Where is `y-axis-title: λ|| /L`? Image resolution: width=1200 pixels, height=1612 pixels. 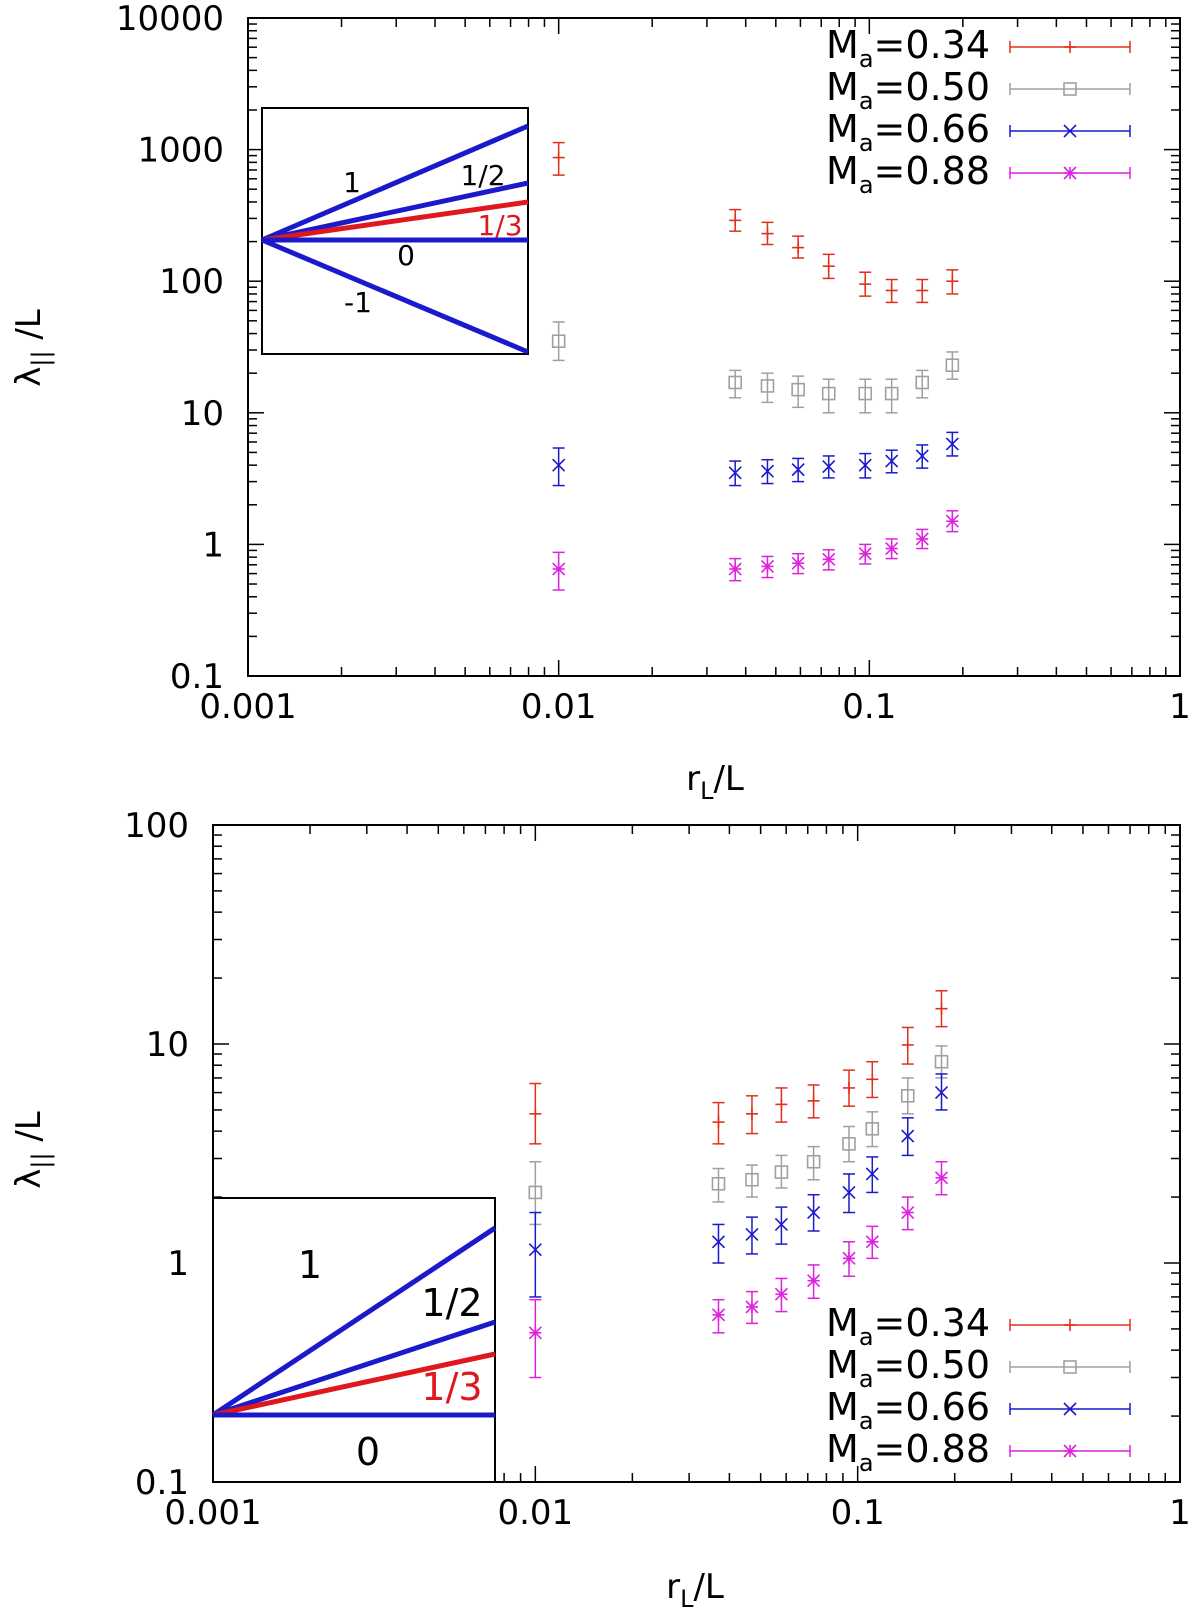 y-axis-title: λ|| /L is located at coordinates (32, 348).